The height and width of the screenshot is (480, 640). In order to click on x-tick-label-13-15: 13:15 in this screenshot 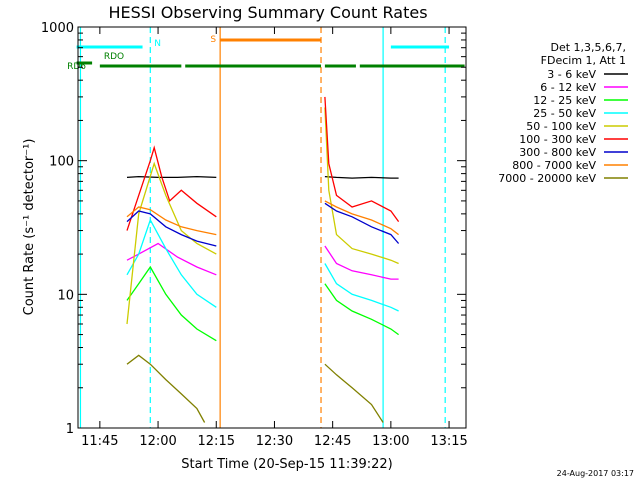, I will do `click(448, 441)`.